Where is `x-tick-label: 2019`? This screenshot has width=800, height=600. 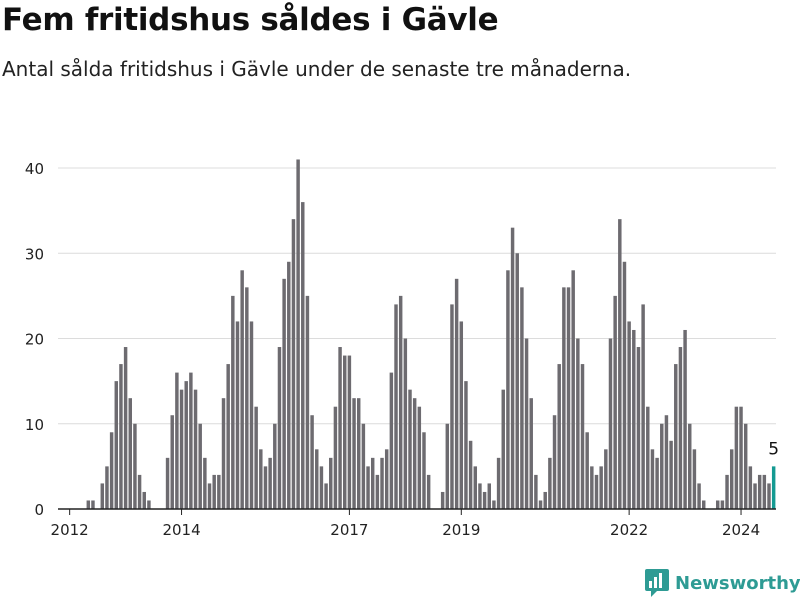
x-tick-label: 2019 is located at coordinates (461, 530).